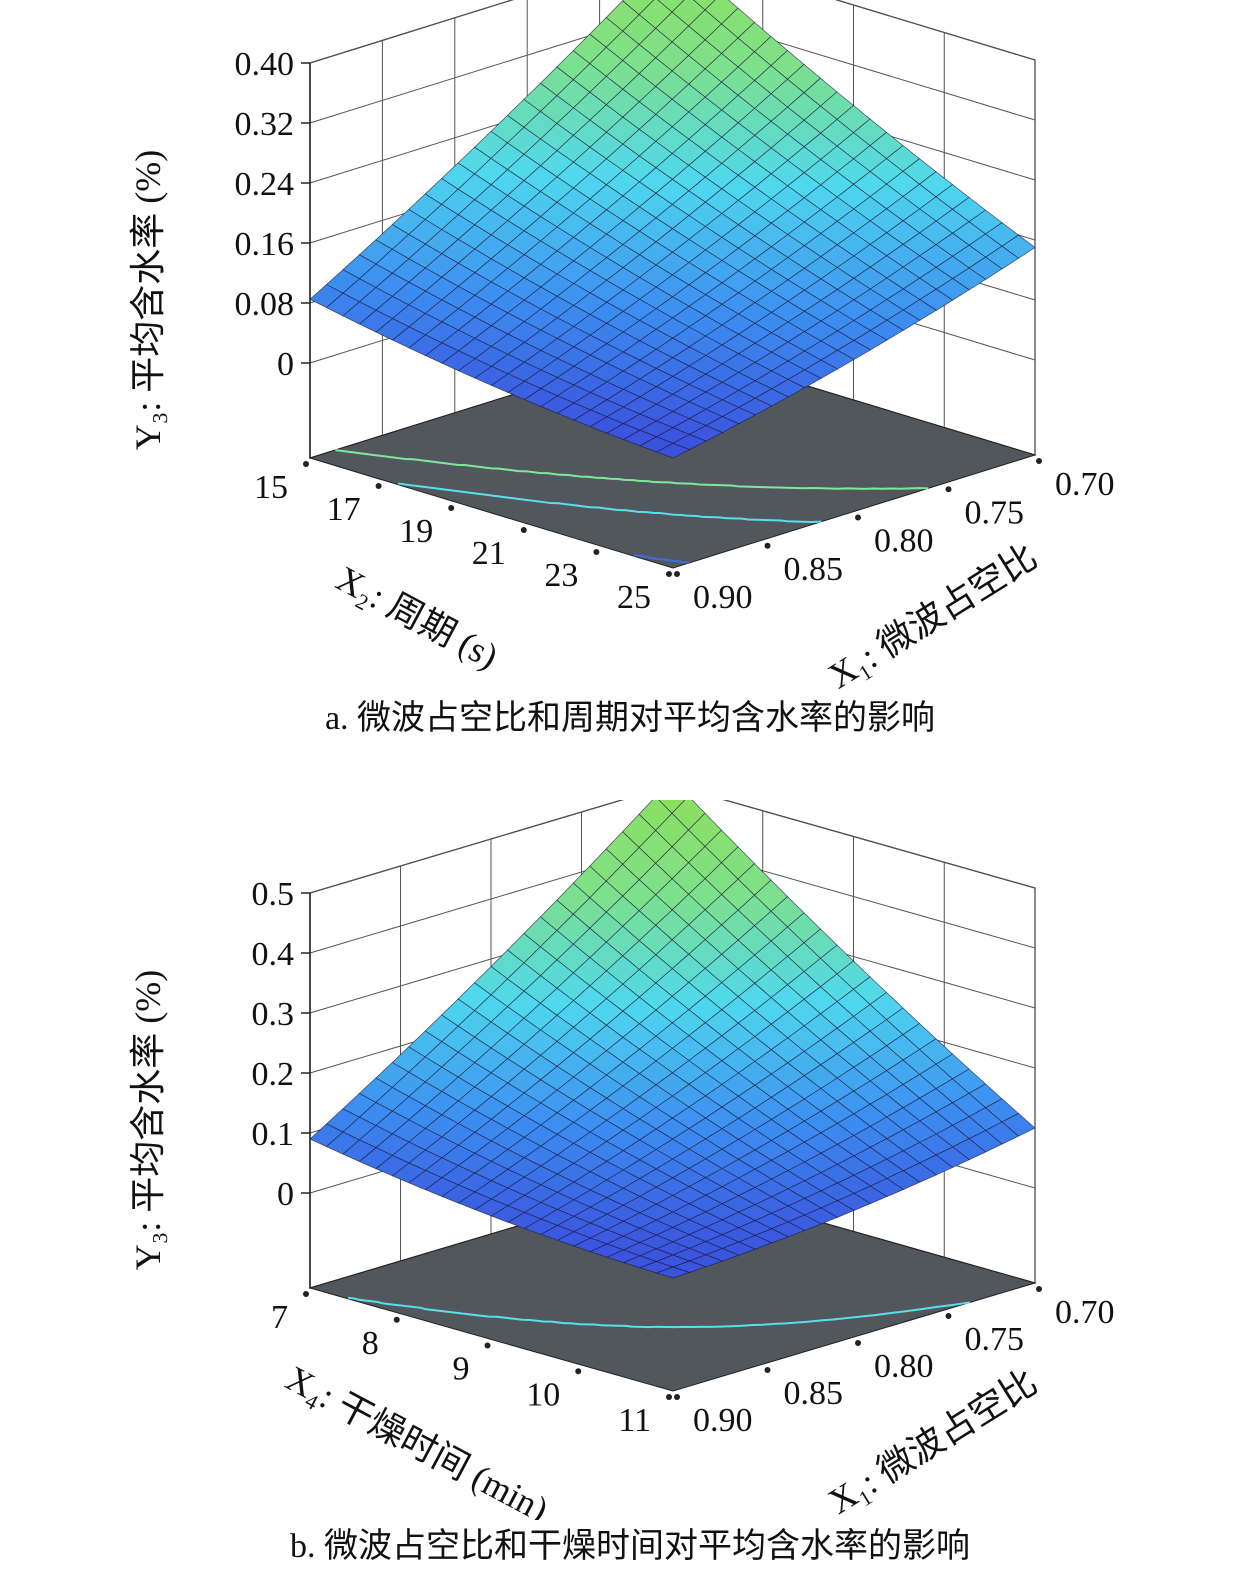  What do you see at coordinates (416, 531) in the screenshot?
I see `x2-tick-label: 19` at bounding box center [416, 531].